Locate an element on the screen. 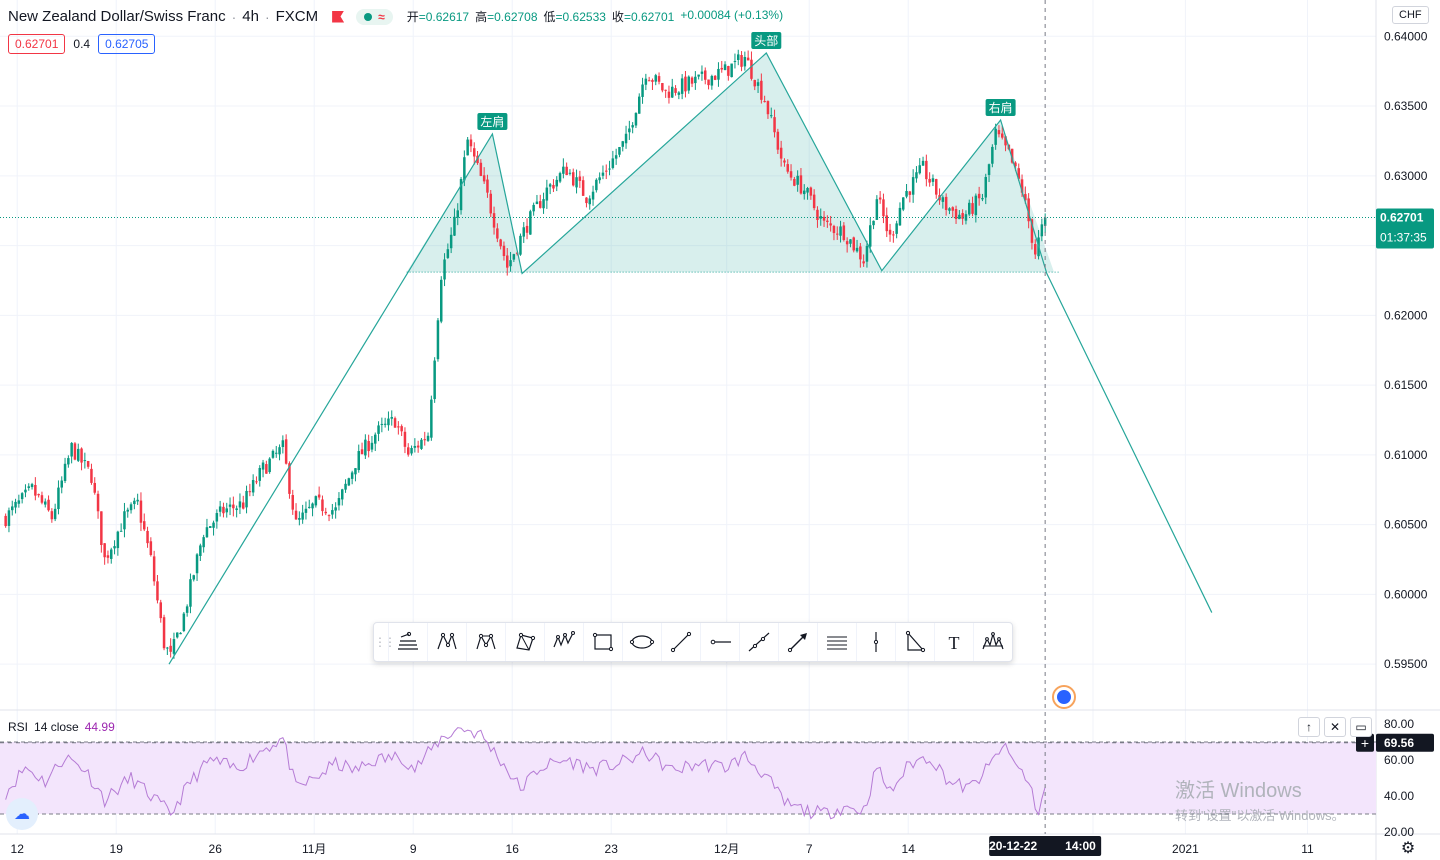 This screenshot has width=1440, height=860. rsi-crosshair-tag: 69.56 is located at coordinates (1405, 742).